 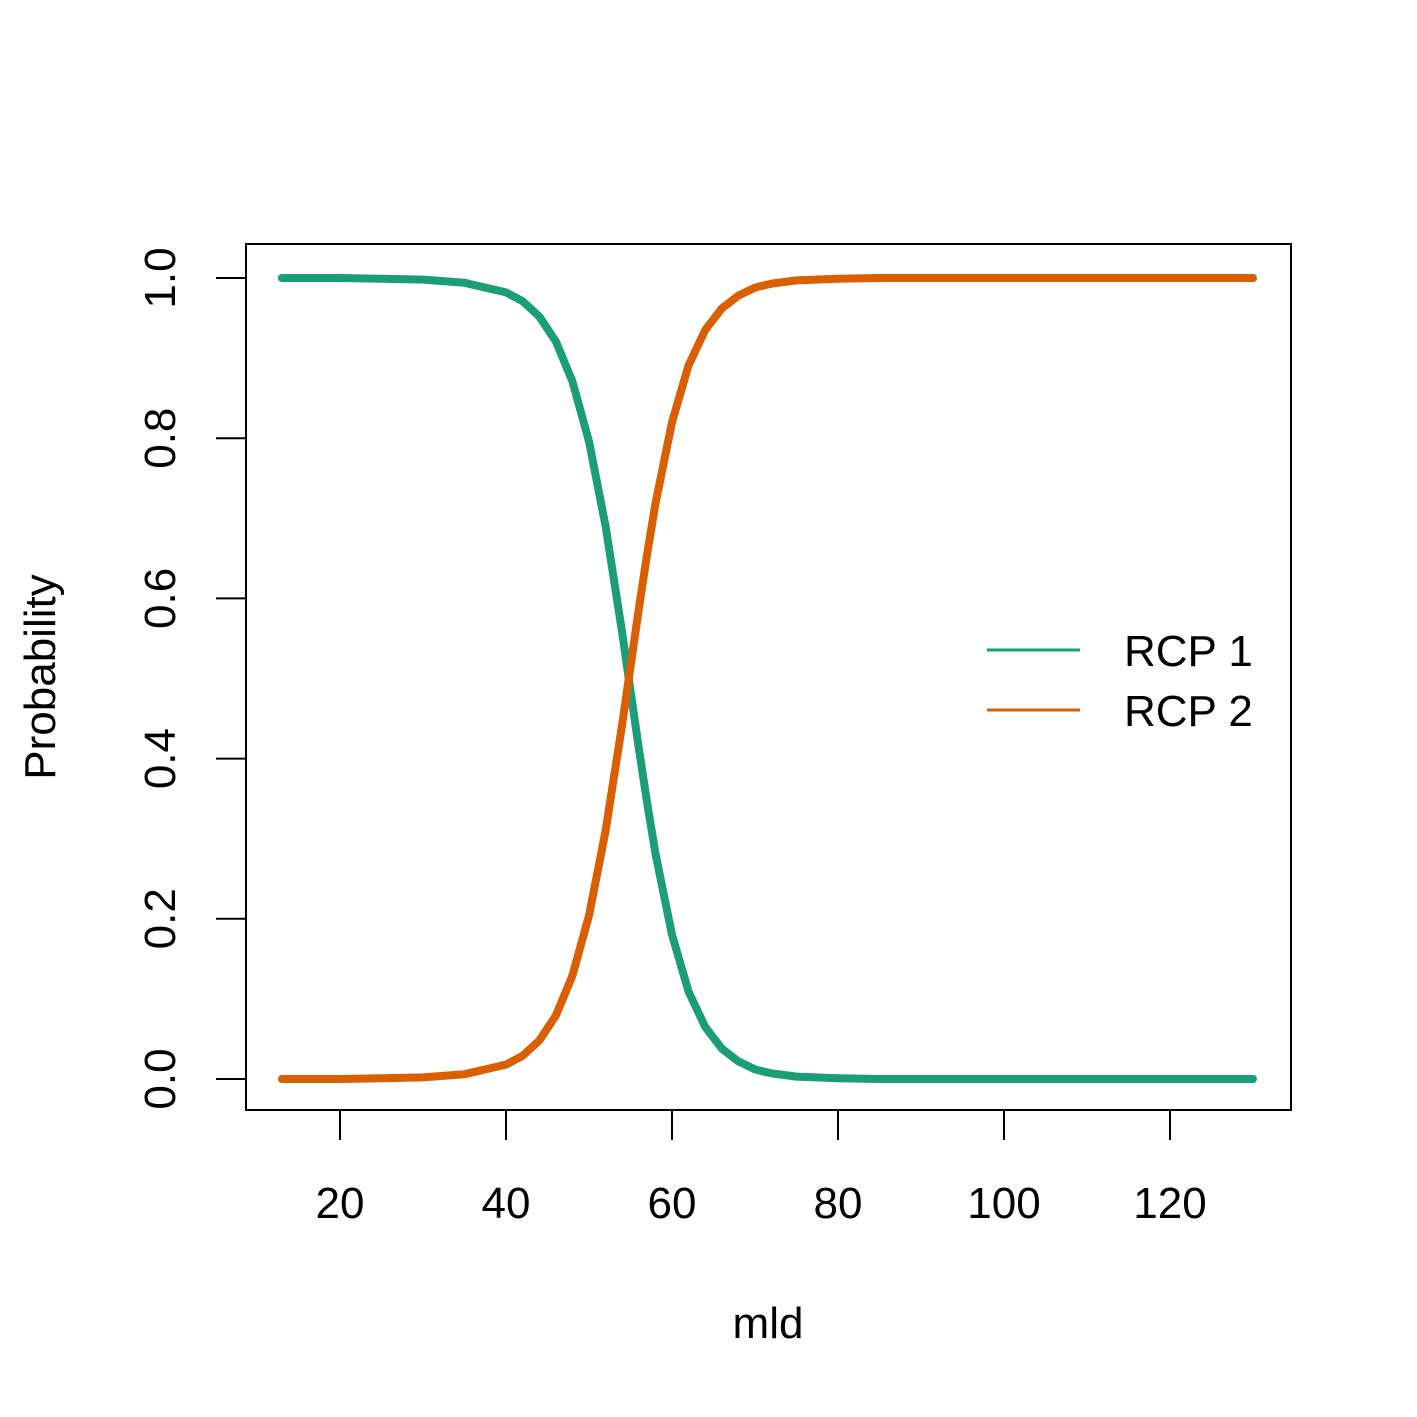 What do you see at coordinates (160, 1078) in the screenshot?
I see `y-tick-label: 0.0` at bounding box center [160, 1078].